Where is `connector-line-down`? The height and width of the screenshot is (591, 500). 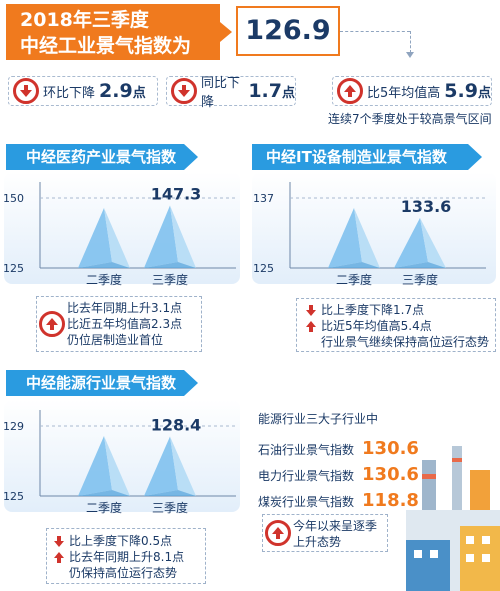
connector-line-down is located at coordinates (410, 42).